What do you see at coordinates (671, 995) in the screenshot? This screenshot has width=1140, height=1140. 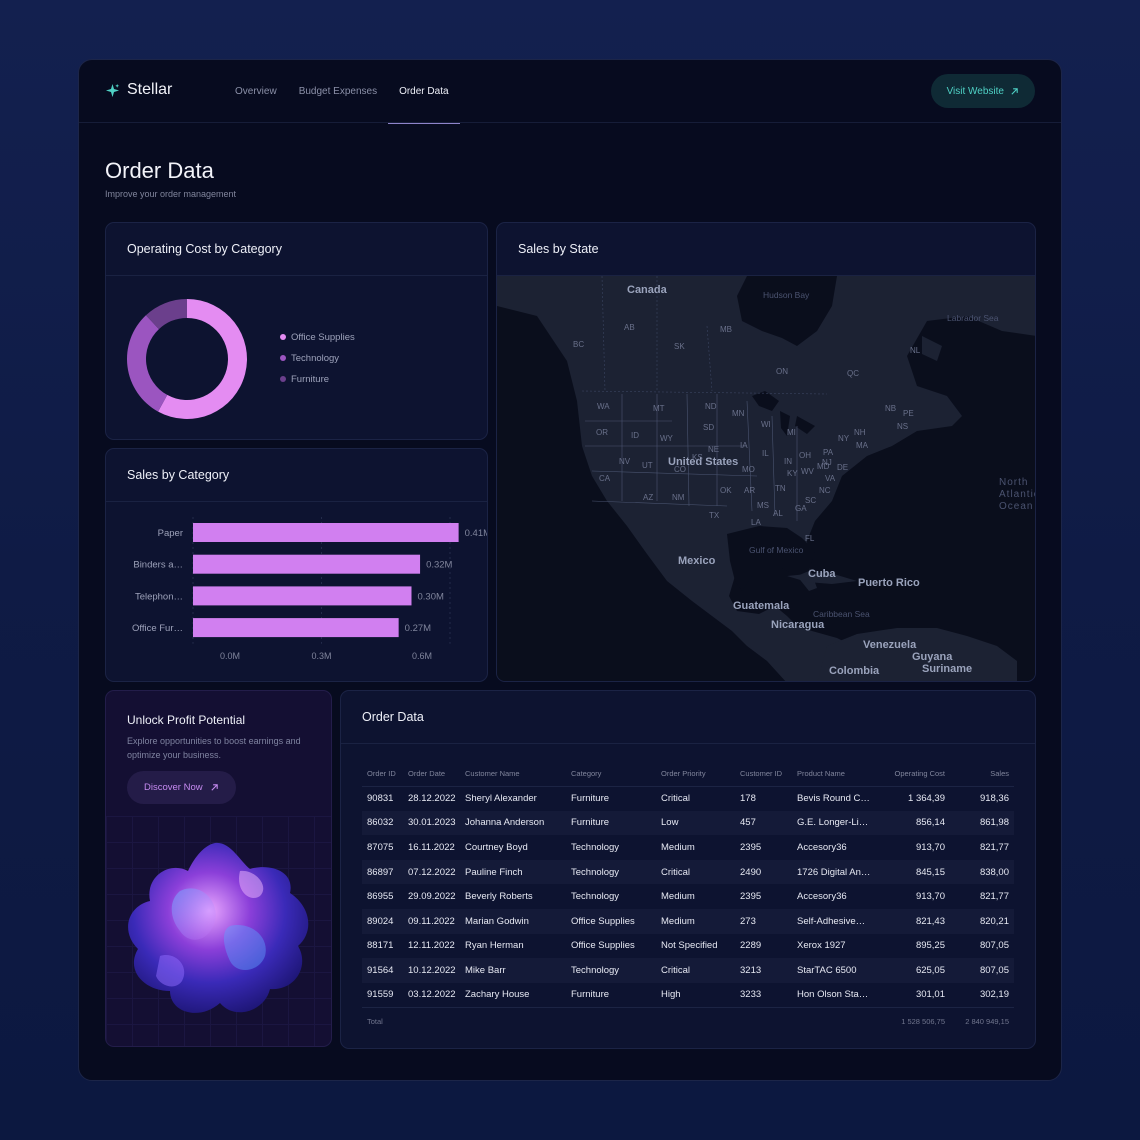 I see `table-cell: High` at bounding box center [671, 995].